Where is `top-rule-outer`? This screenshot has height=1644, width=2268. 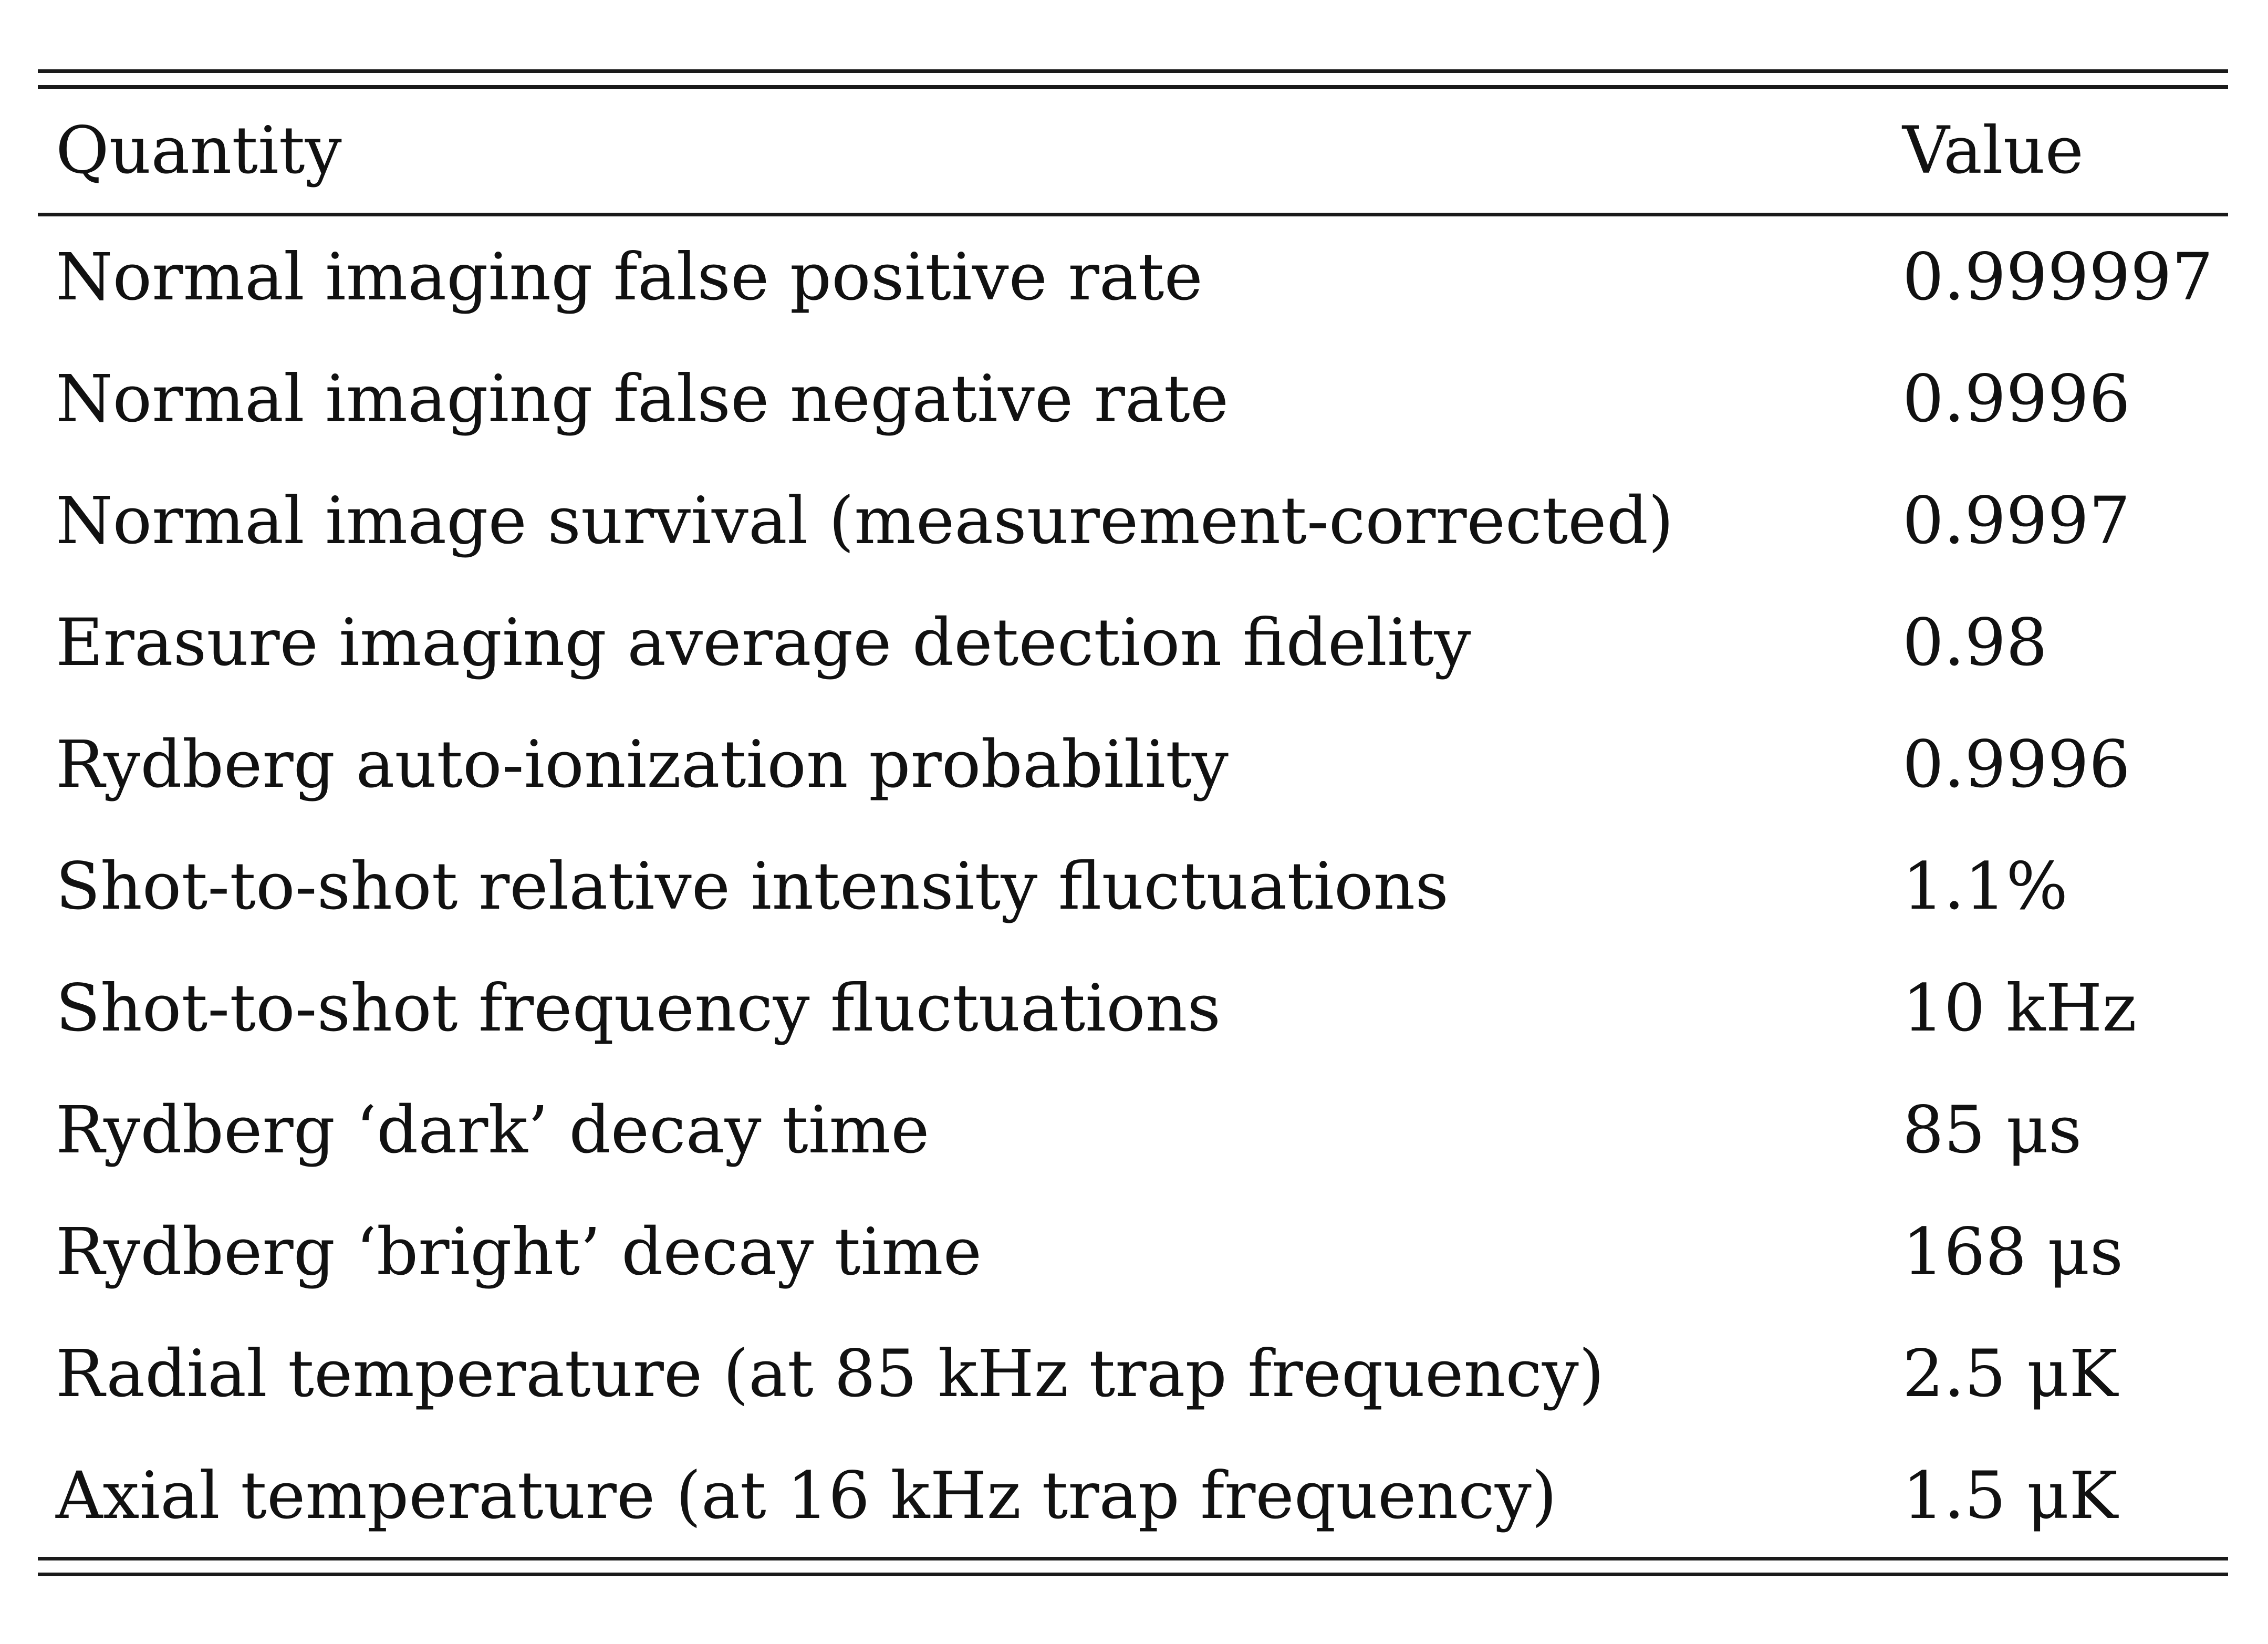
top-rule-outer is located at coordinates (1133, 71).